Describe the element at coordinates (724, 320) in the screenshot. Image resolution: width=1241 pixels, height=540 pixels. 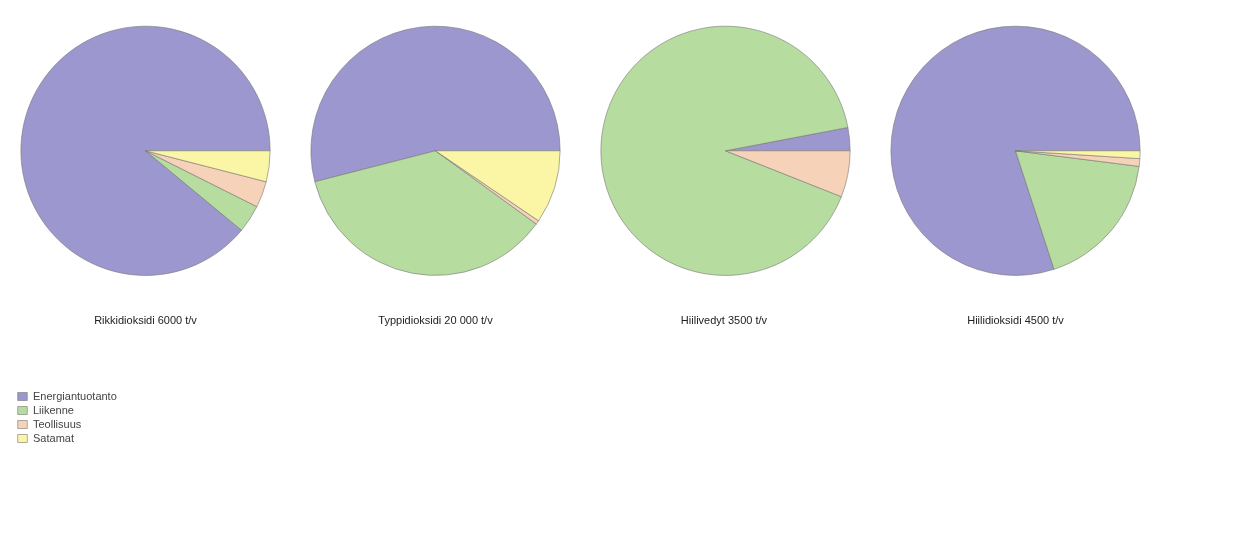
I see `text: Hiilivedyt 3500 t/v` at that location.